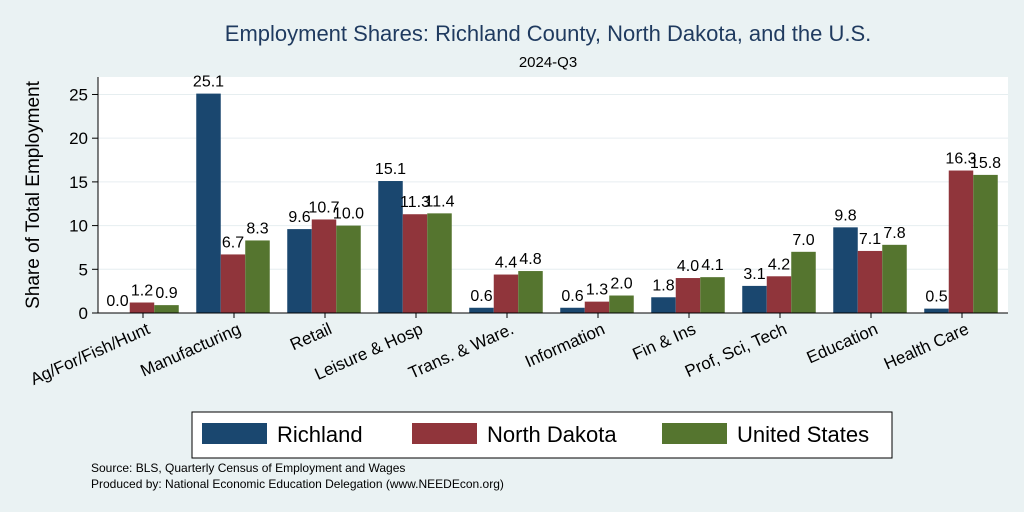 The height and width of the screenshot is (512, 1024). Describe the element at coordinates (663, 285) in the screenshot. I see `data-label: 1.8` at that location.